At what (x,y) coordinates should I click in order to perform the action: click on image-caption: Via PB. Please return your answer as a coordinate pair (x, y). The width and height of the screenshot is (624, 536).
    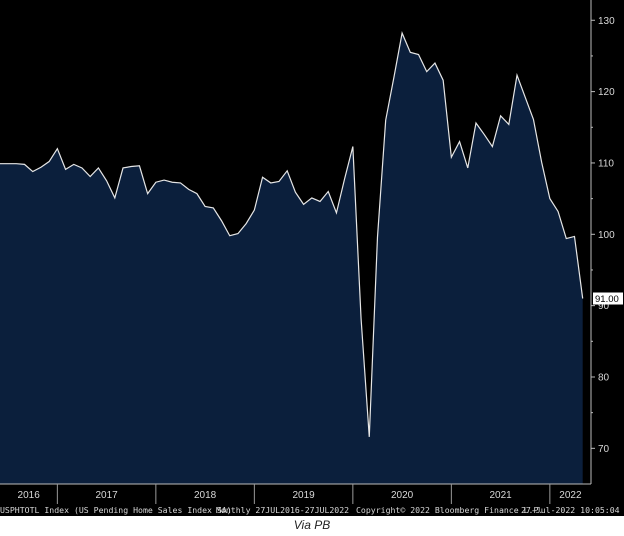
    Looking at the image, I should click on (312, 525).